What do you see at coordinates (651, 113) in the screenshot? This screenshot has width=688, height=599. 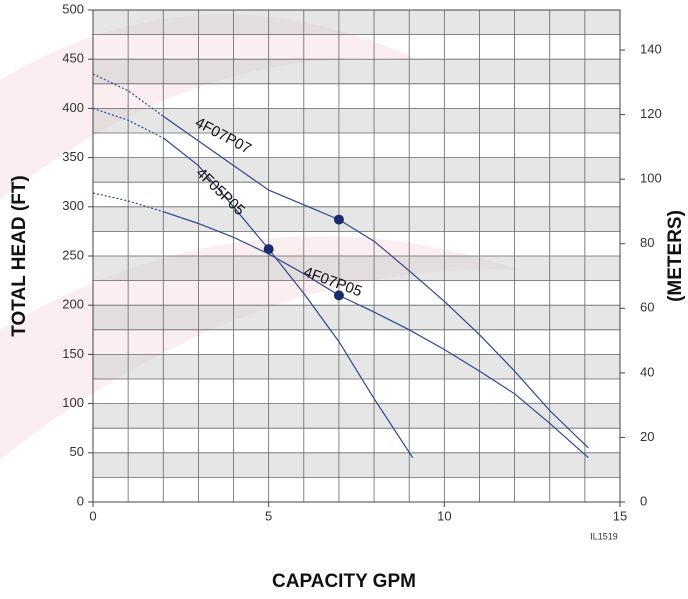 I see `y2-tick-label: 120` at bounding box center [651, 113].